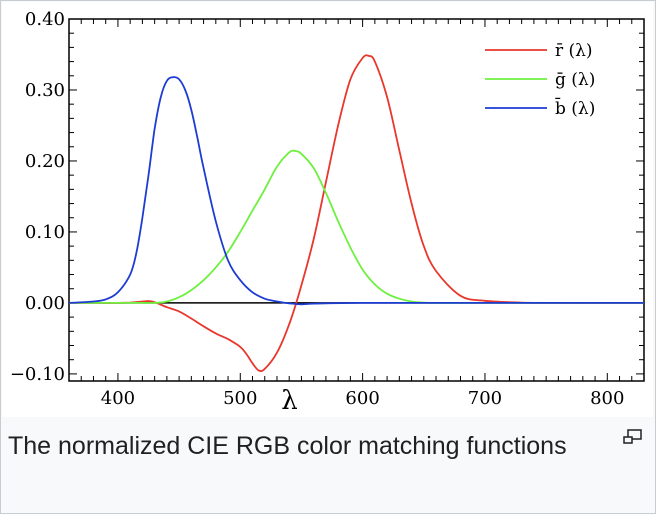 The width and height of the screenshot is (656, 514). I want to click on y-tick-label: −0.10, so click(37, 374).